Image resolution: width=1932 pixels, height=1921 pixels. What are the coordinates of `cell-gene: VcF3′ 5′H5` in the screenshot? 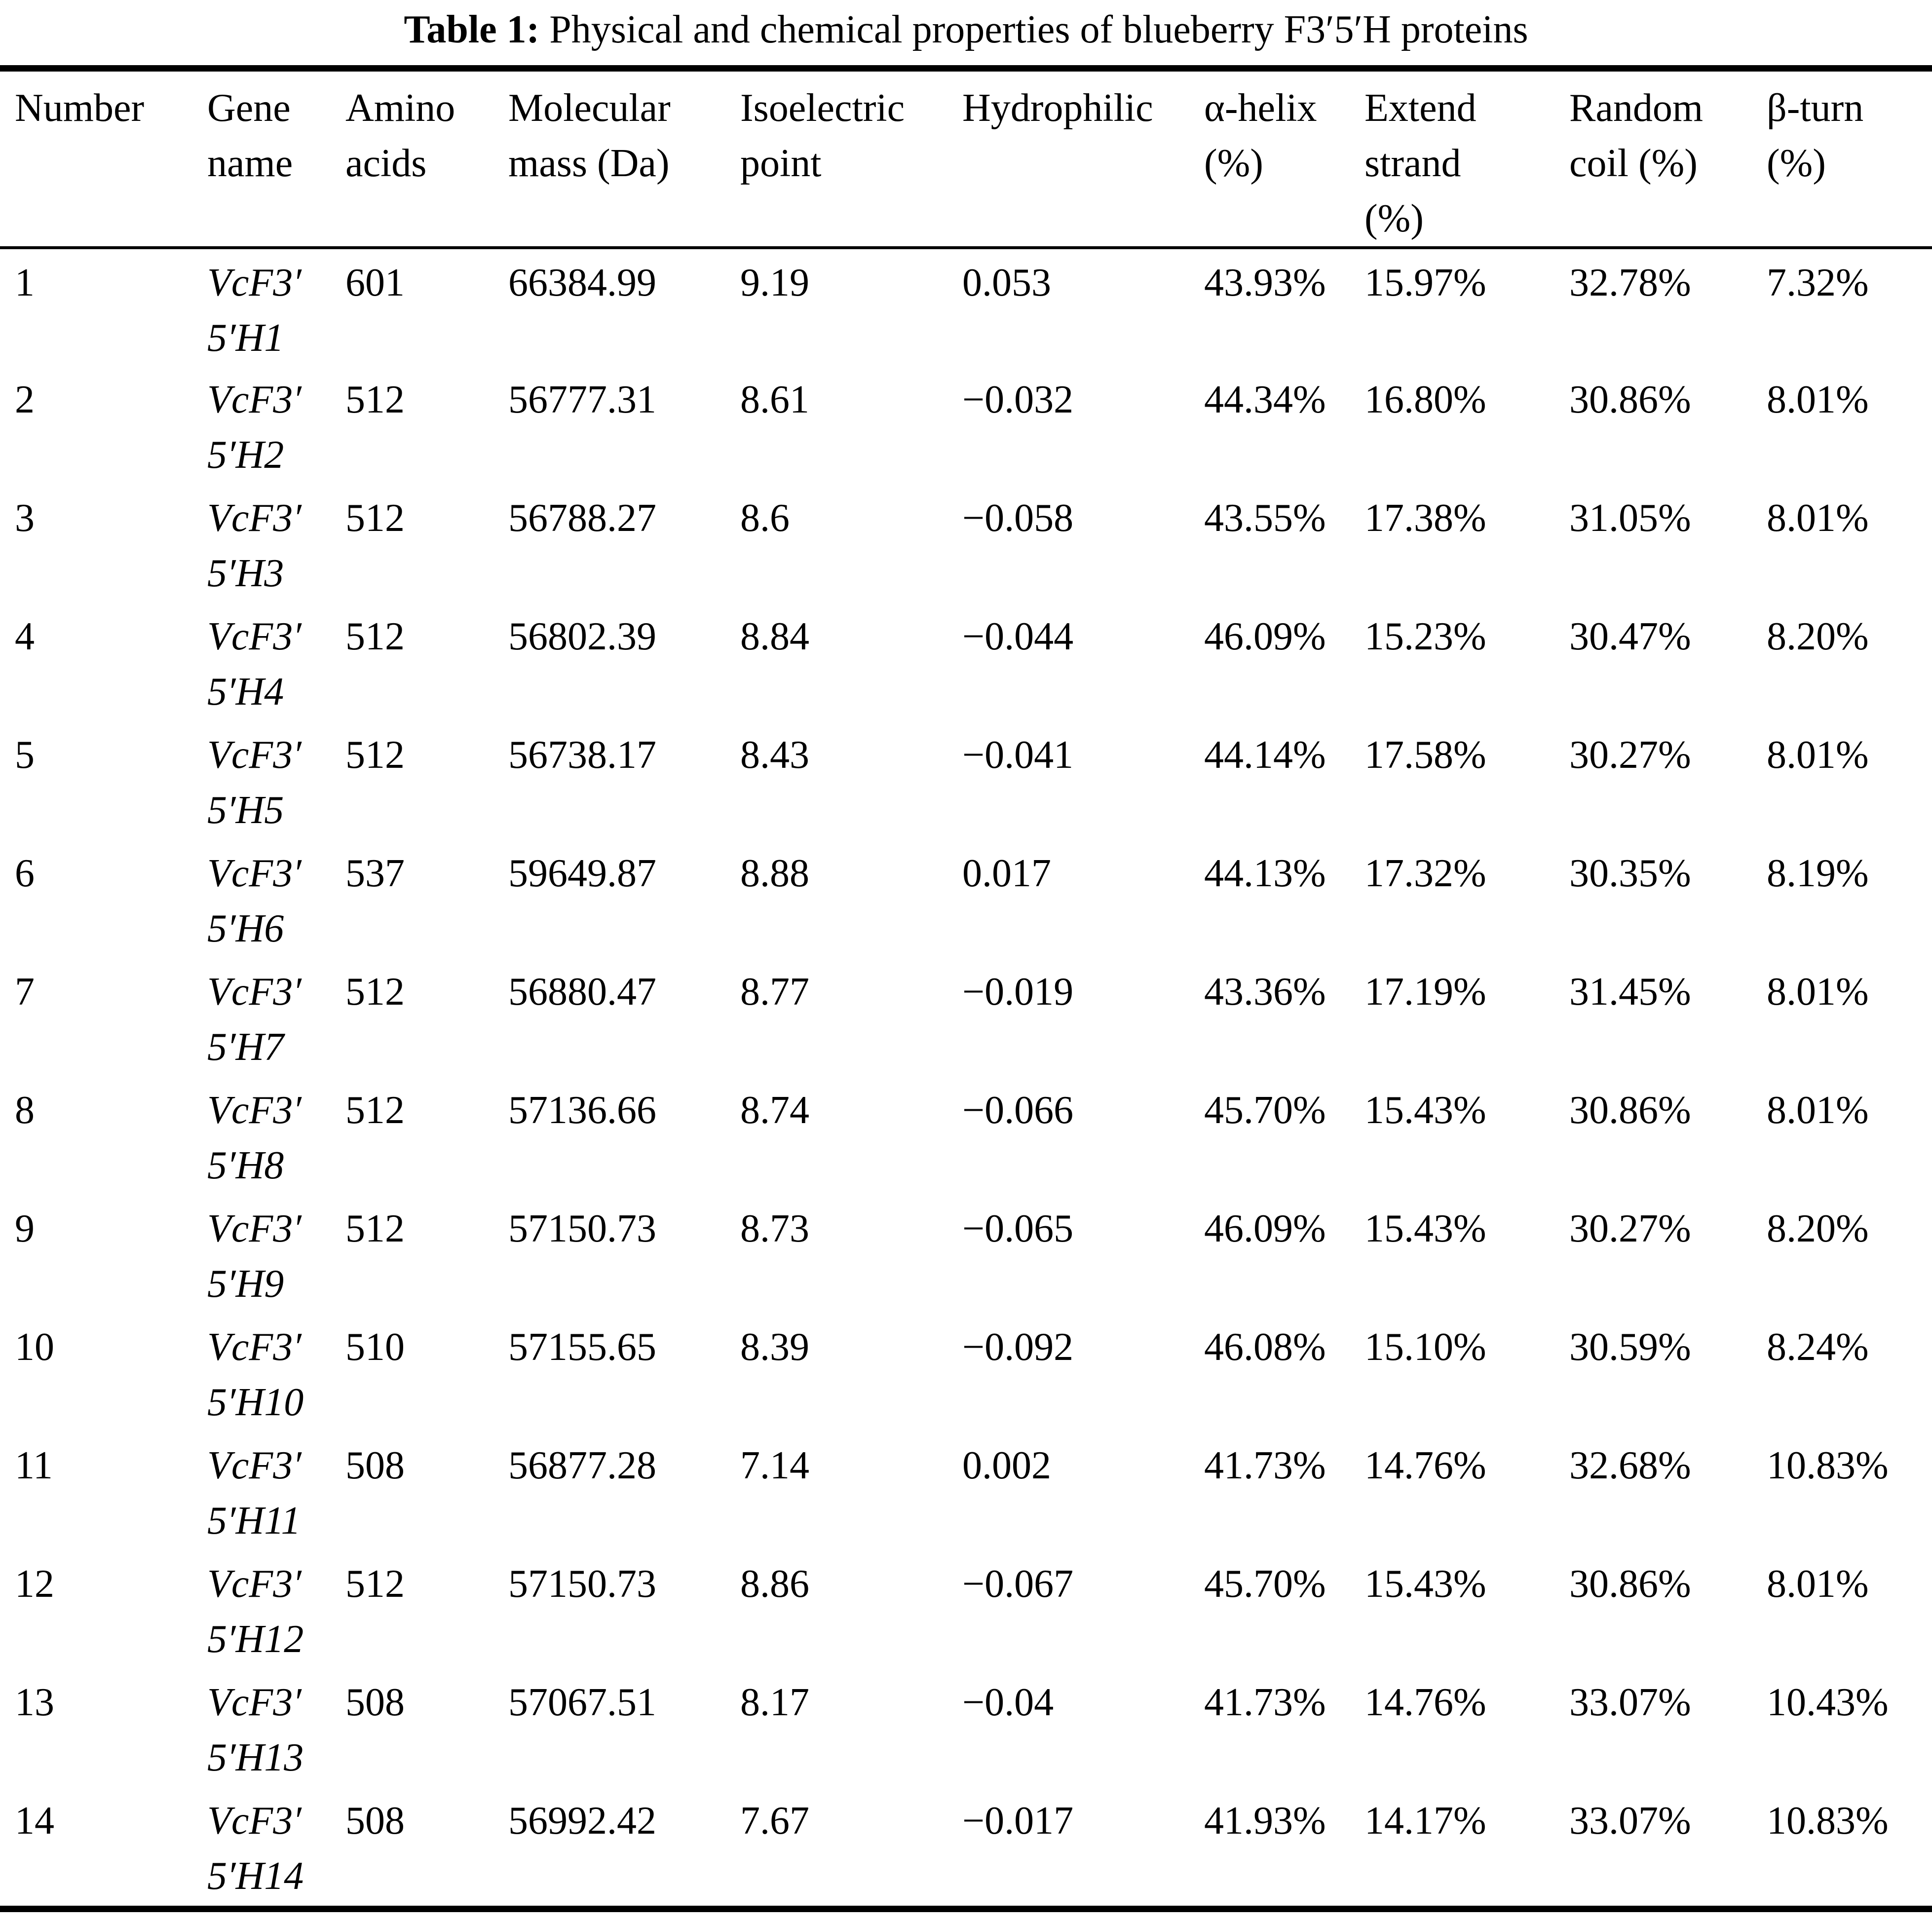 It's located at (254, 782).